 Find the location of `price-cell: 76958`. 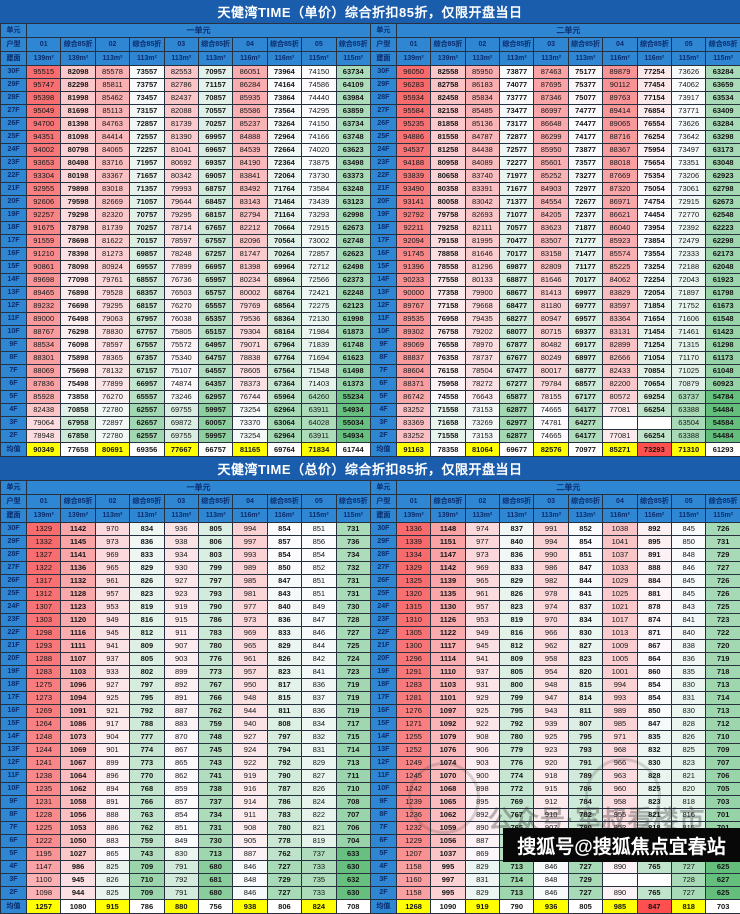

price-cell: 76958 is located at coordinates (448, 319).